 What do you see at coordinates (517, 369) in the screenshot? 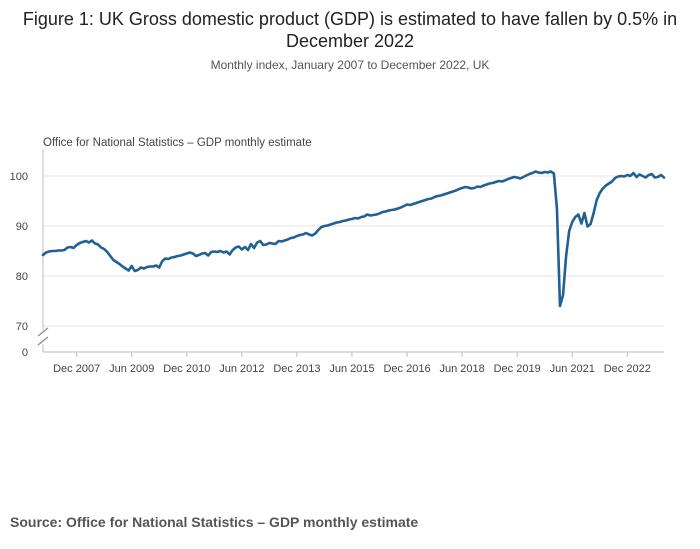
I see `x-tick-label: Dec 2019` at bounding box center [517, 369].